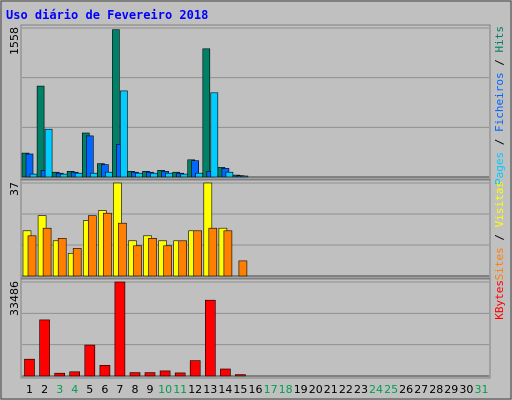 The image size is (512, 400). I want to click on x-tick-label: 16, so click(256, 389).